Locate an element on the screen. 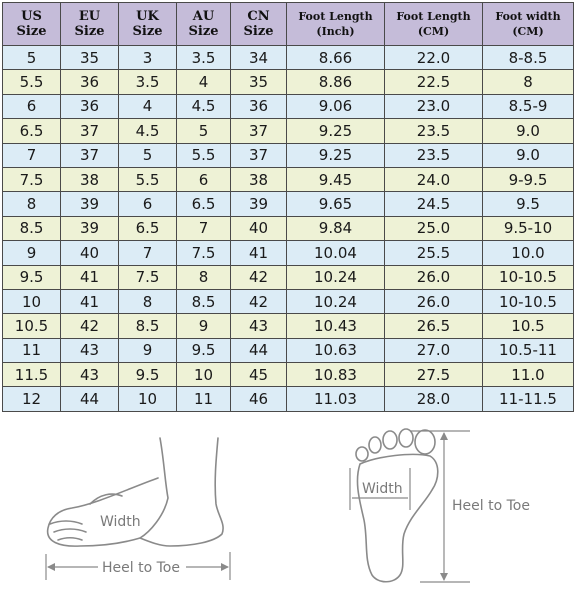 The image size is (575, 590). foot-outline-side is located at coordinates (135, 492).